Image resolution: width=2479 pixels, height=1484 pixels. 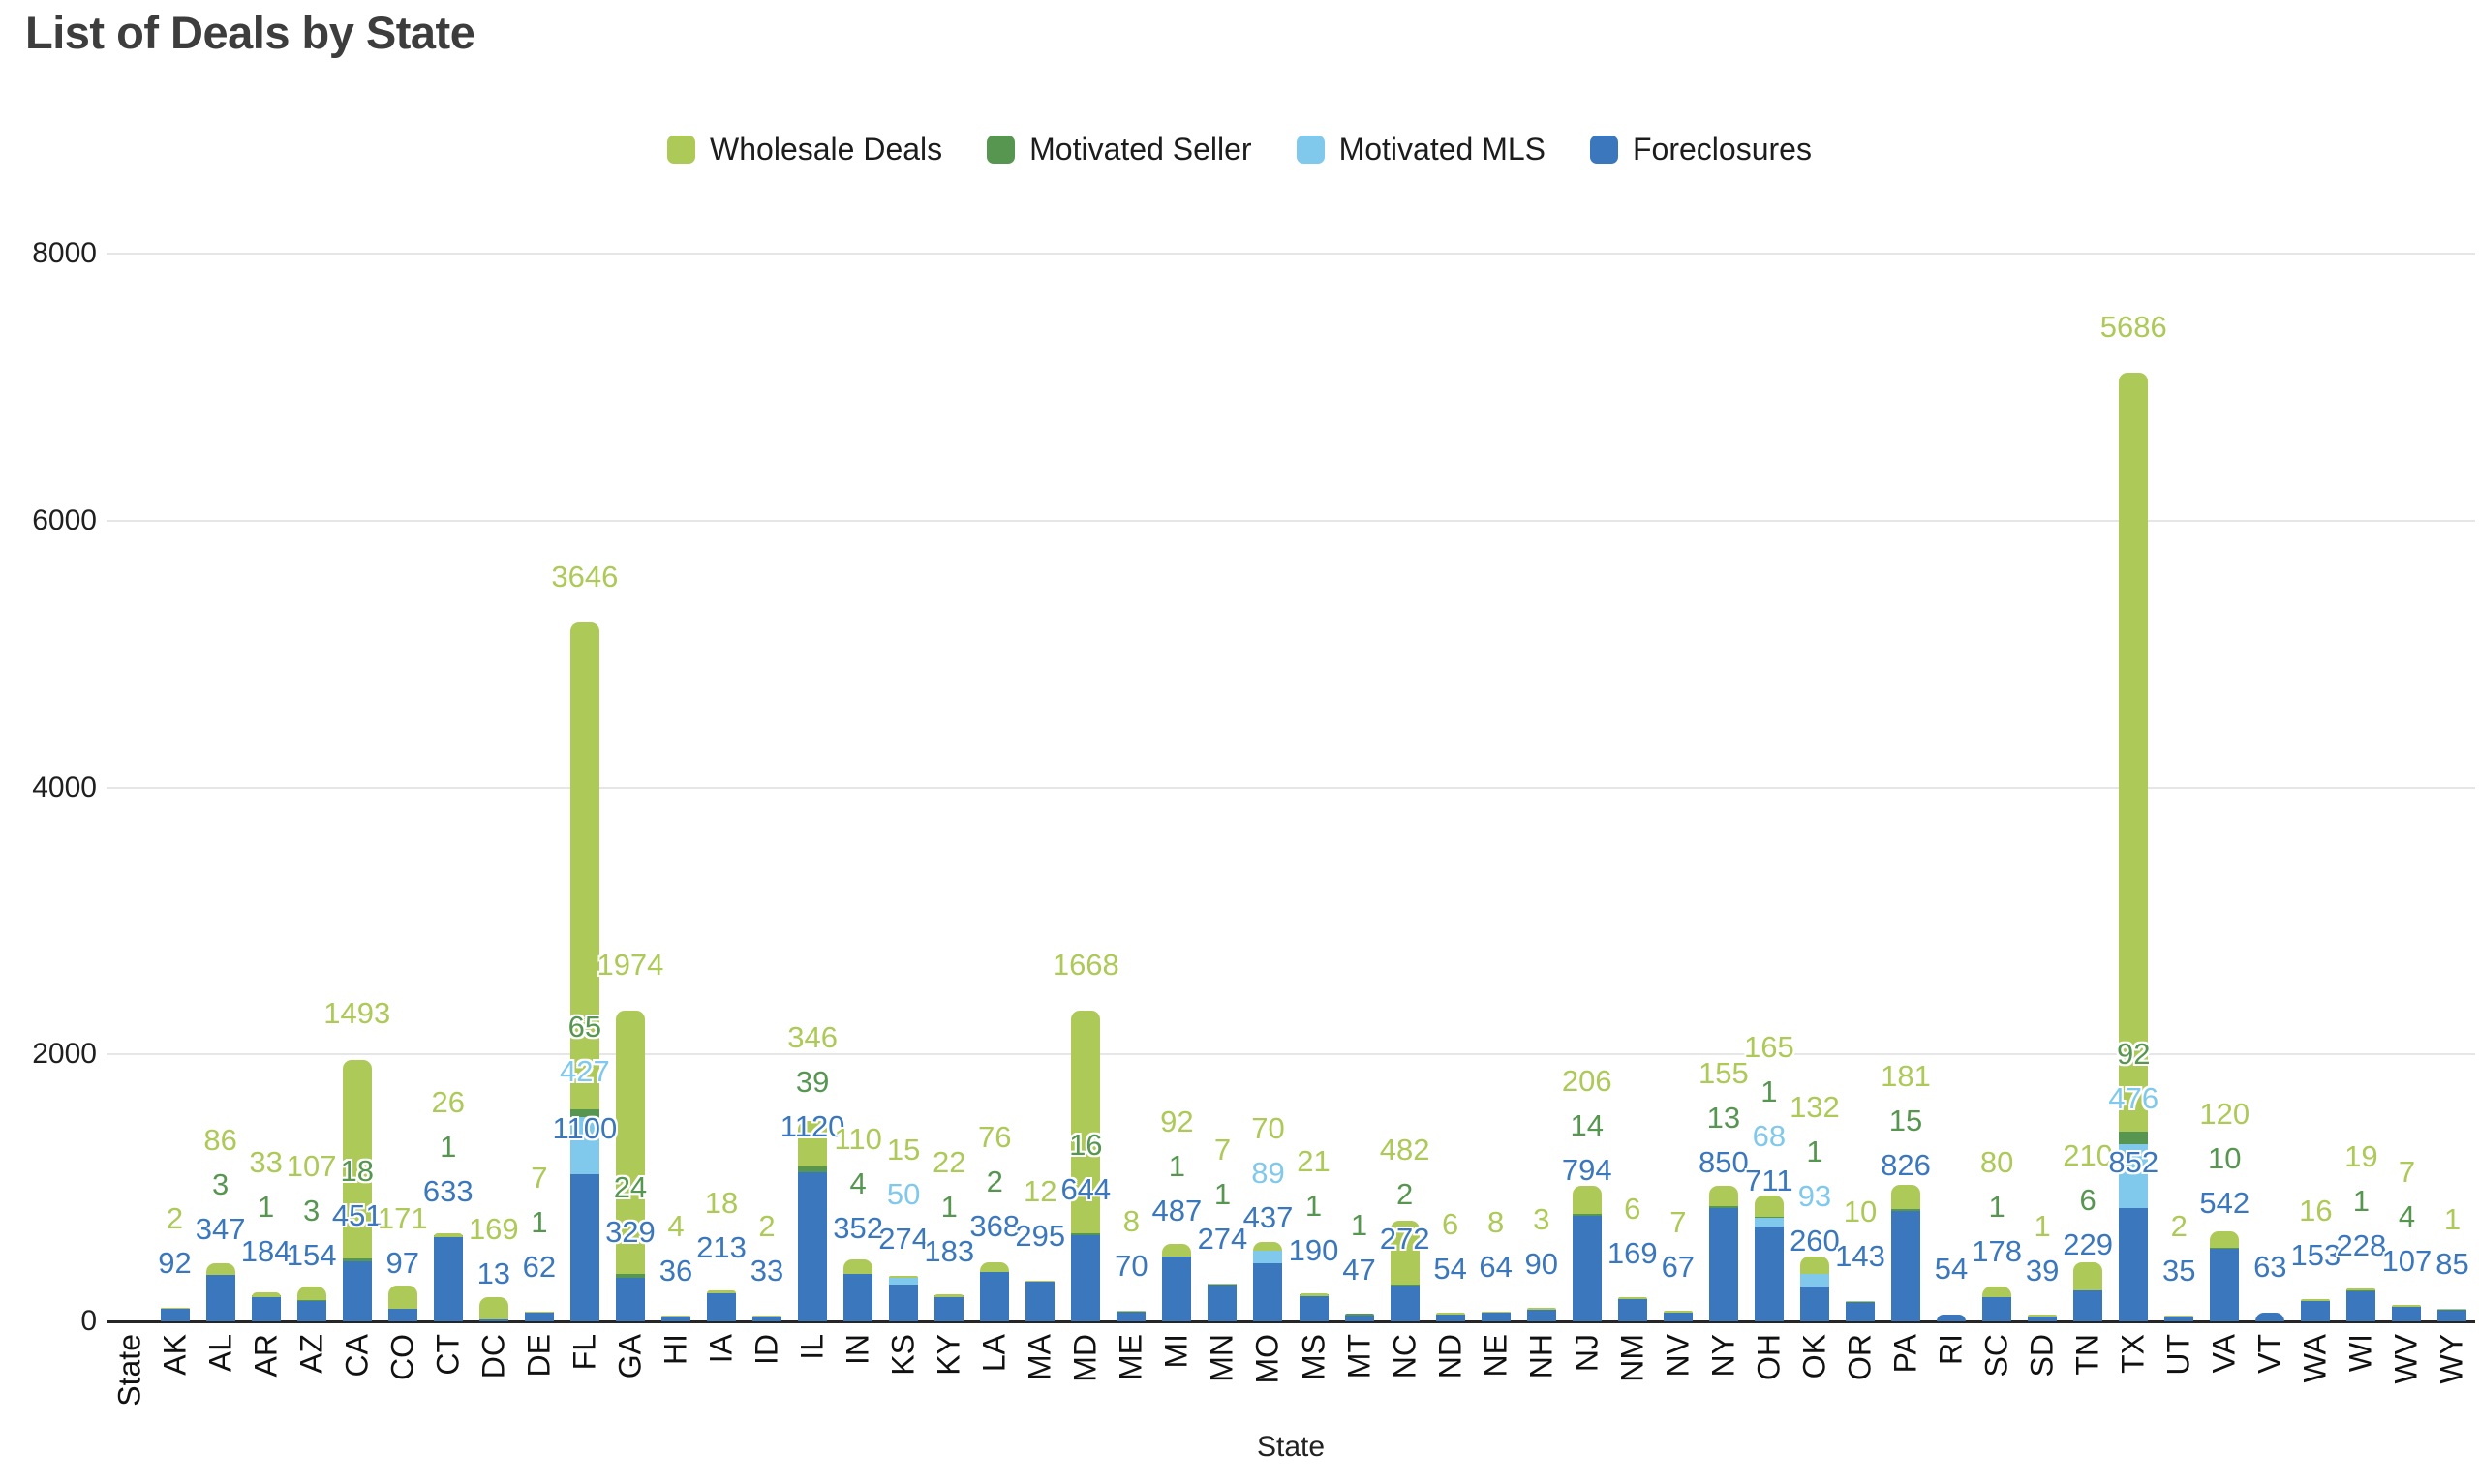 What do you see at coordinates (220, 1298) in the screenshot?
I see `bar-segment-al-foreclosures` at bounding box center [220, 1298].